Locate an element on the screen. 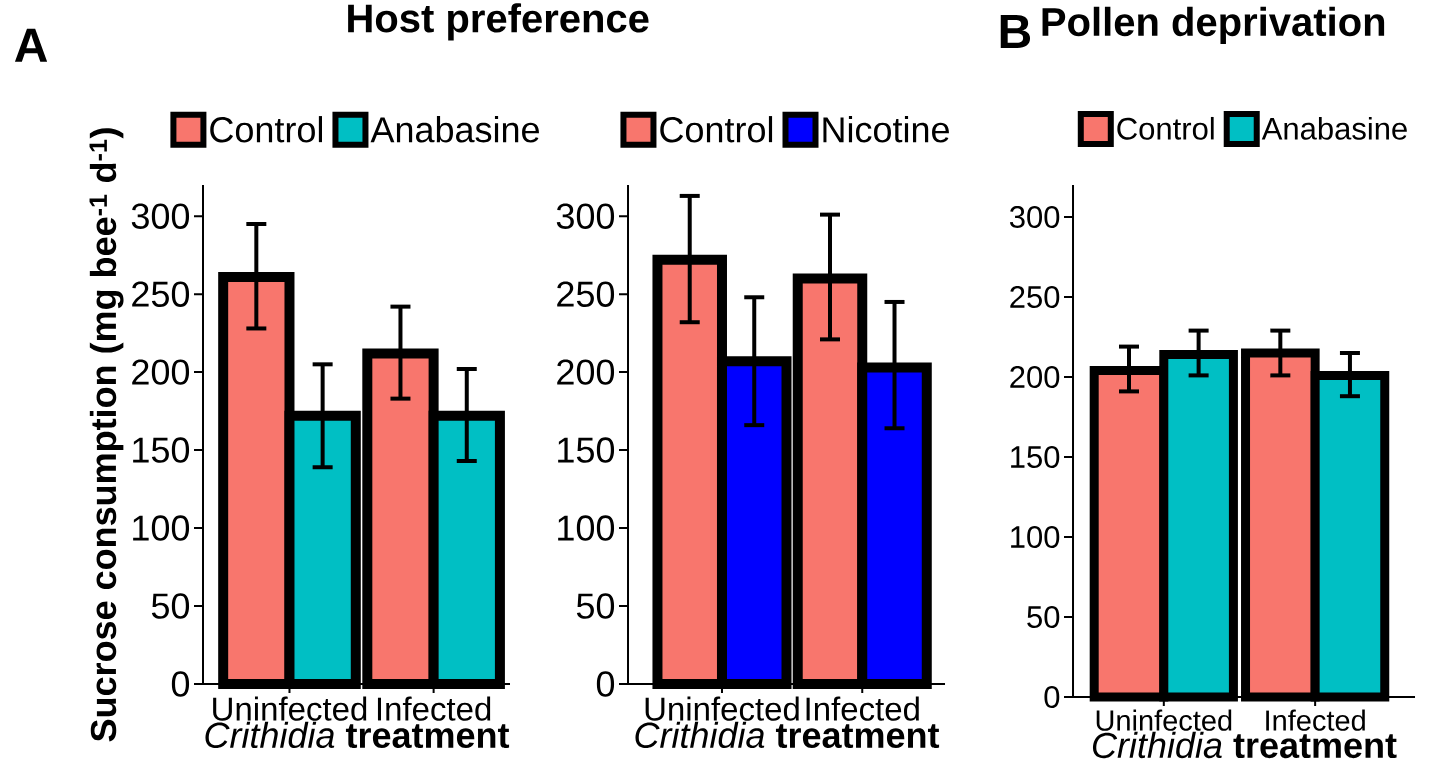  legend-label: Nicotine is located at coordinates (886, 129).